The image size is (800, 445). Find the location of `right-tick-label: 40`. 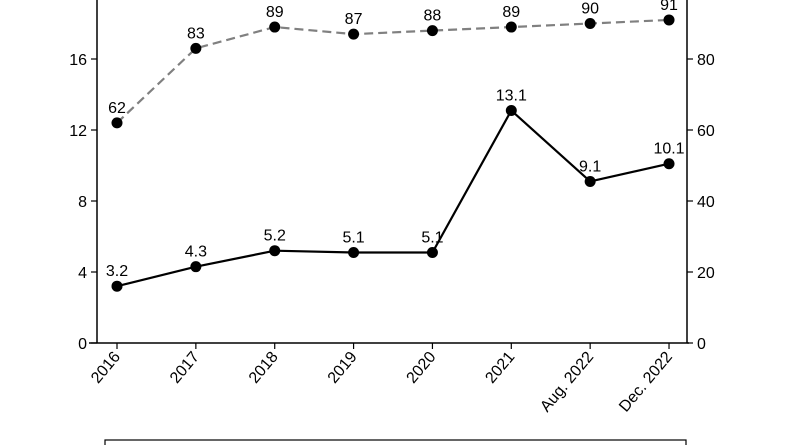

right-tick-label: 40 is located at coordinates (706, 202).